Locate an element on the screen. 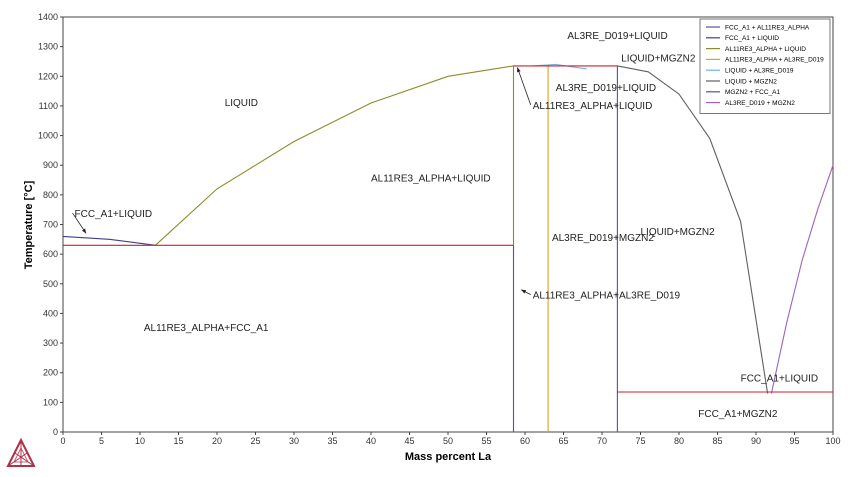 The height and width of the screenshot is (477, 850). y-tick-label: 400 is located at coordinates (50, 313).